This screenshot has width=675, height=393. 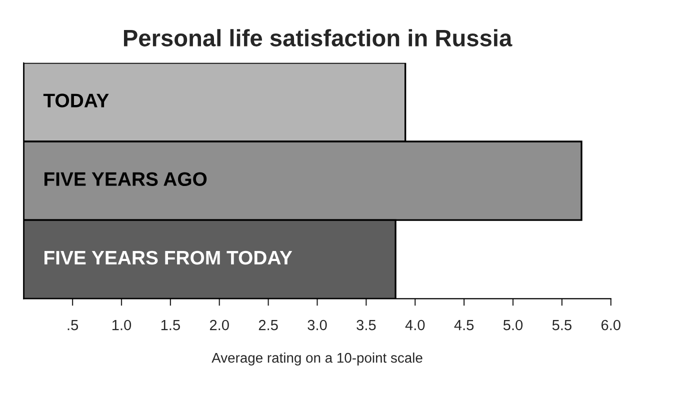 What do you see at coordinates (168, 257) in the screenshot?
I see `y-tick-label: FIVE YEARS FROM TODAY` at bounding box center [168, 257].